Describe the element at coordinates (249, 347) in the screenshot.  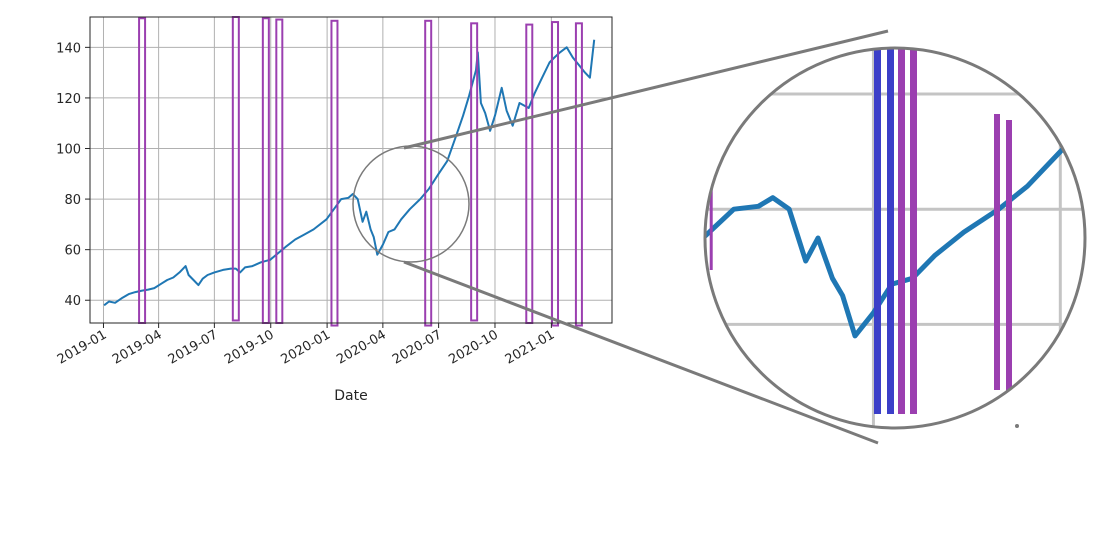
I see `x-tick-label: 2019-10` at that location.